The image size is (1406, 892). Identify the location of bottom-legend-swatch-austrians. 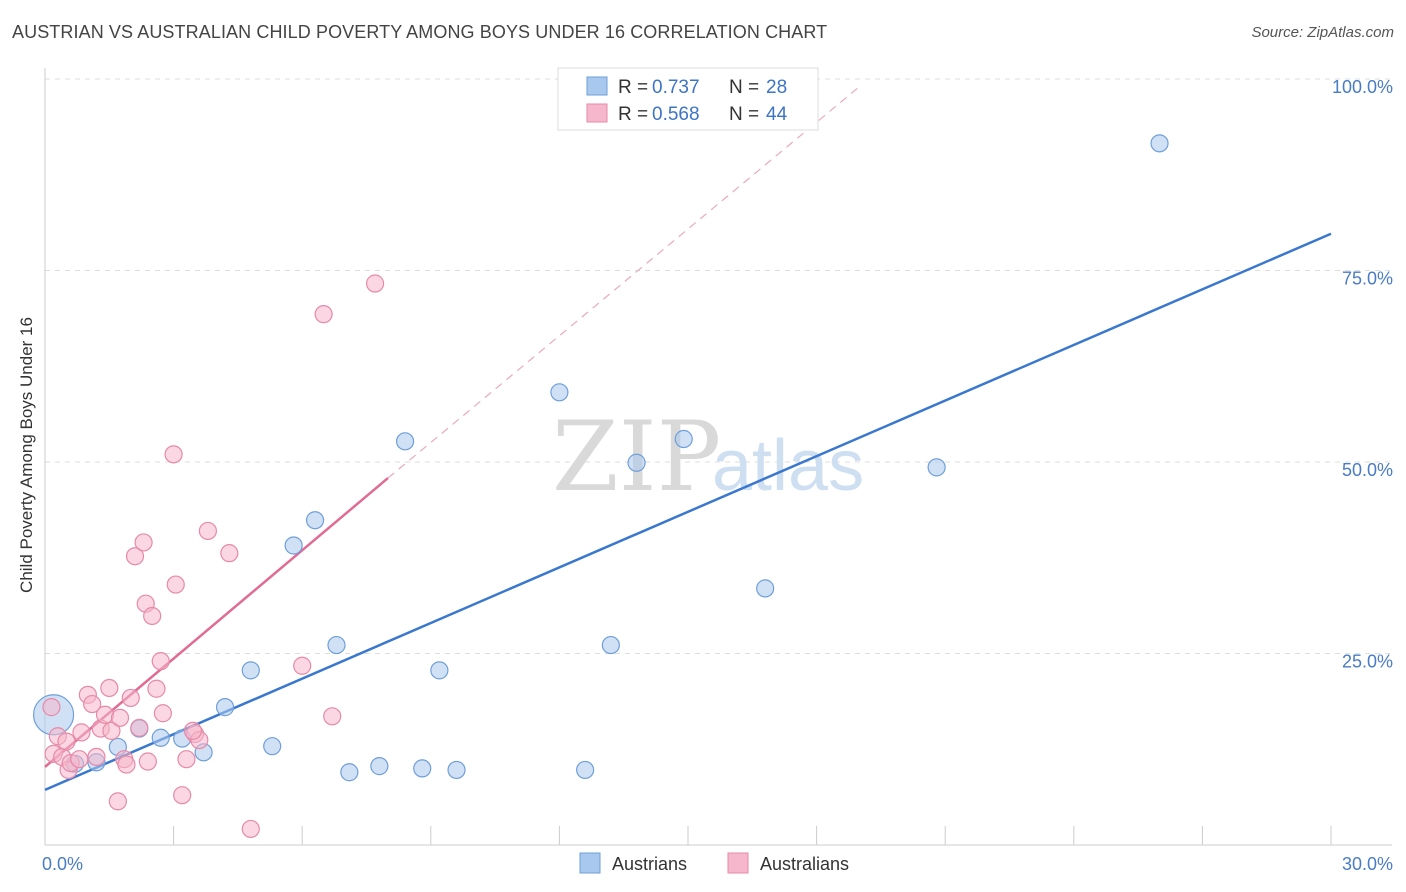
(590, 863).